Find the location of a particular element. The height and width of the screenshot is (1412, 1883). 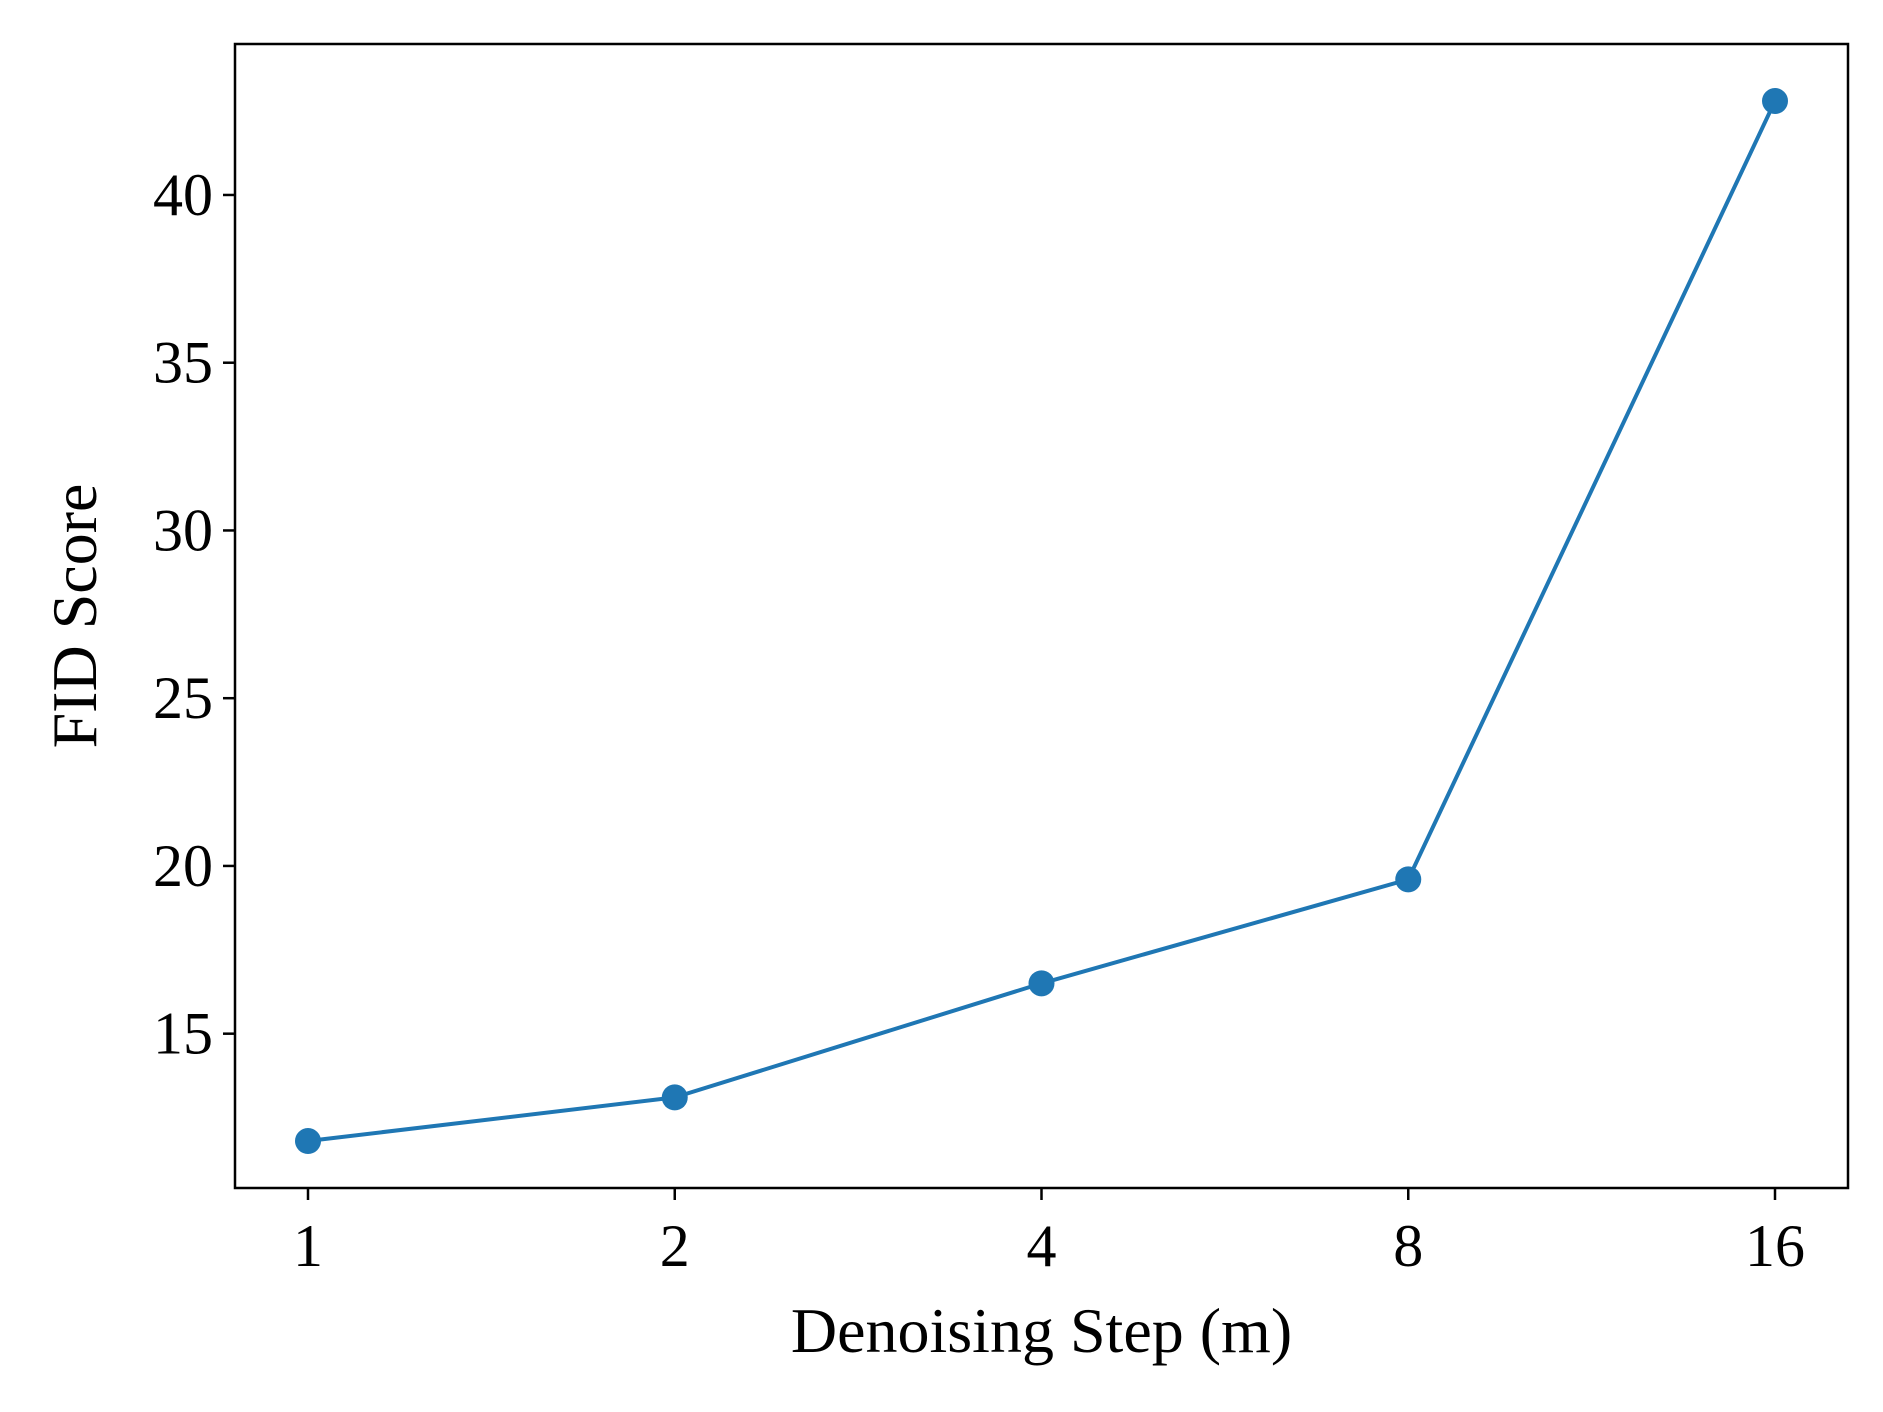

x-tick-label: 4 is located at coordinates (1042, 1246).